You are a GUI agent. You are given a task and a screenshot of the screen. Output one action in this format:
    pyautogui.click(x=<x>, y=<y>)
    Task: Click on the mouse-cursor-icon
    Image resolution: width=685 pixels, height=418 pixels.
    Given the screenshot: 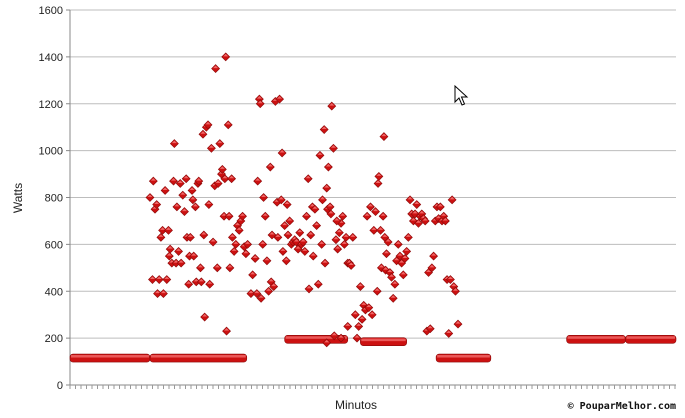 What is the action you would take?
    pyautogui.click(x=461, y=95)
    